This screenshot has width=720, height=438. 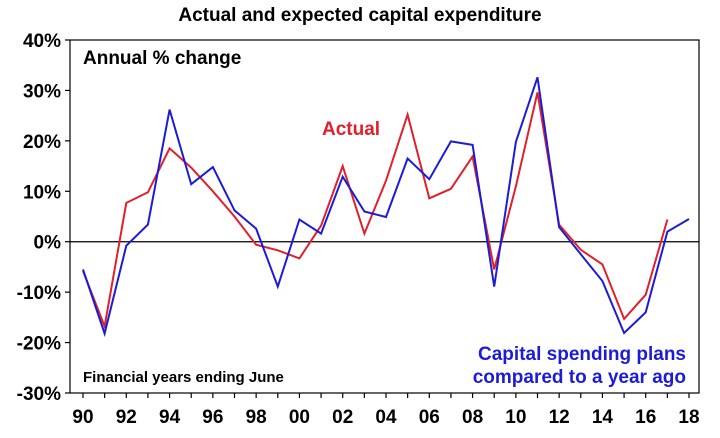 I want to click on series-label-actual: Actual, so click(x=351, y=129).